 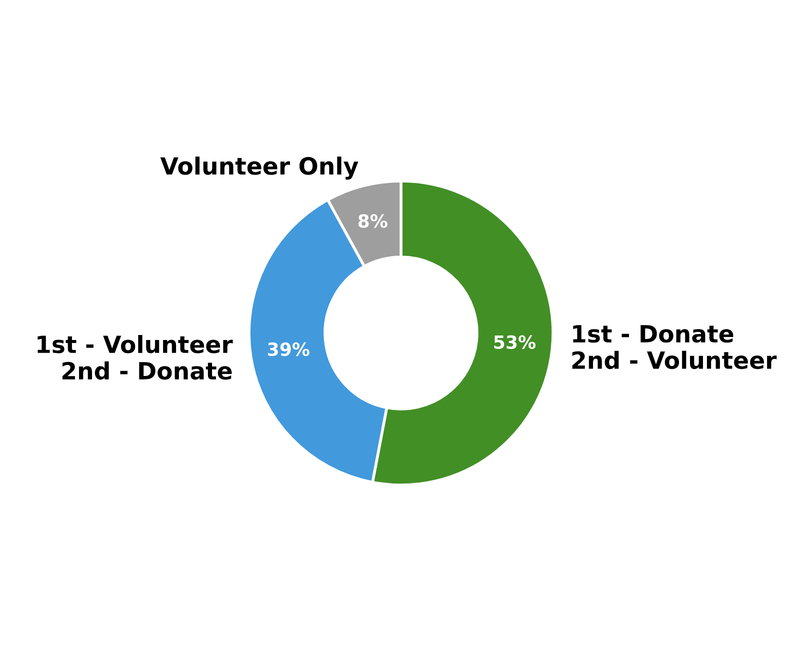 I want to click on data-label: 8%, so click(x=373, y=221).